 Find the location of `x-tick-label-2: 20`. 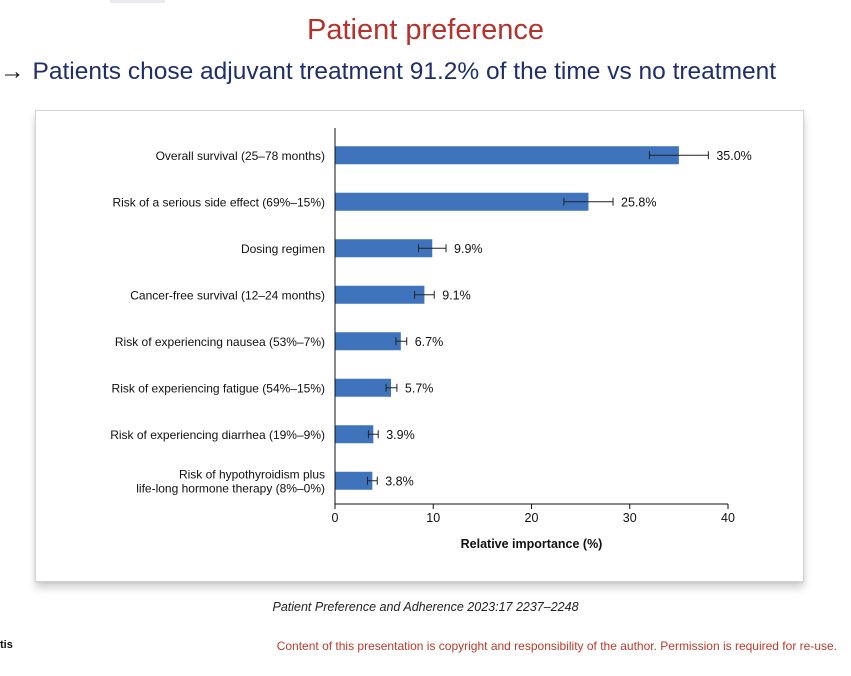

x-tick-label-2: 20 is located at coordinates (532, 518).